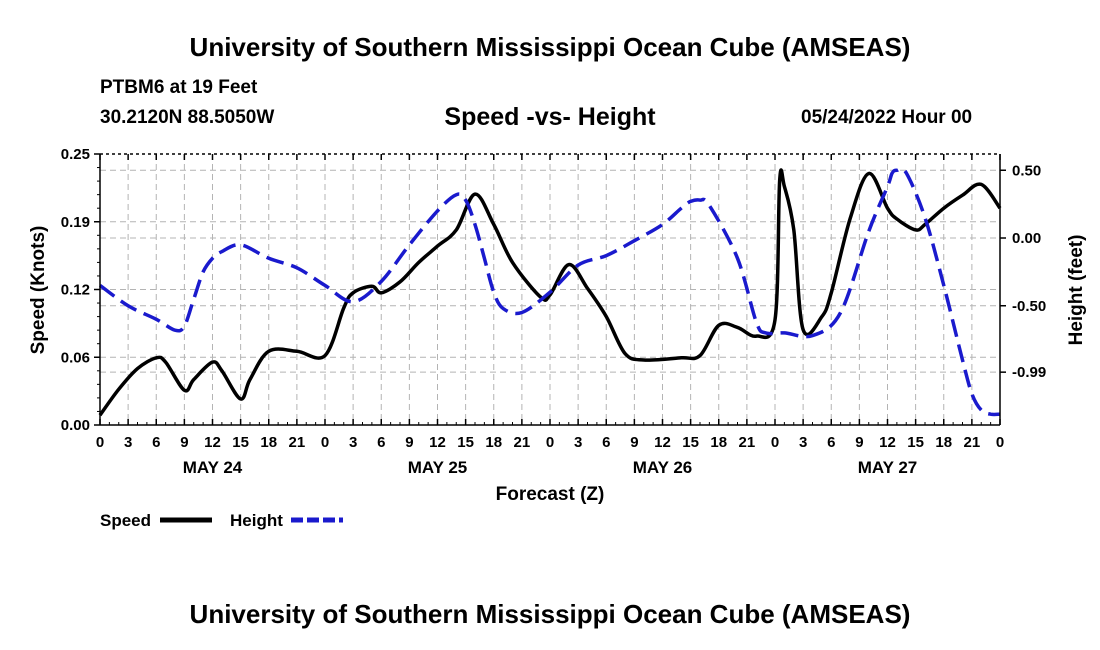 The image size is (1100, 650). What do you see at coordinates (550, 117) in the screenshot?
I see `chart-title: Speed -vs- Height` at bounding box center [550, 117].